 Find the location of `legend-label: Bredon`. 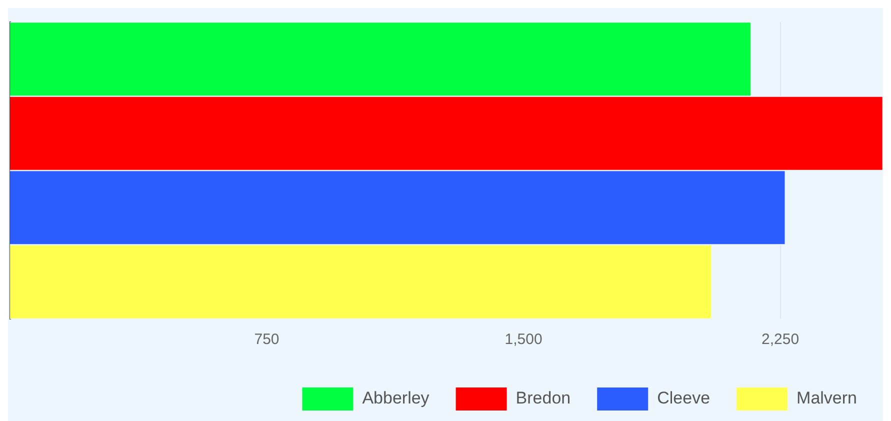

legend-label: Bredon is located at coordinates (543, 398).